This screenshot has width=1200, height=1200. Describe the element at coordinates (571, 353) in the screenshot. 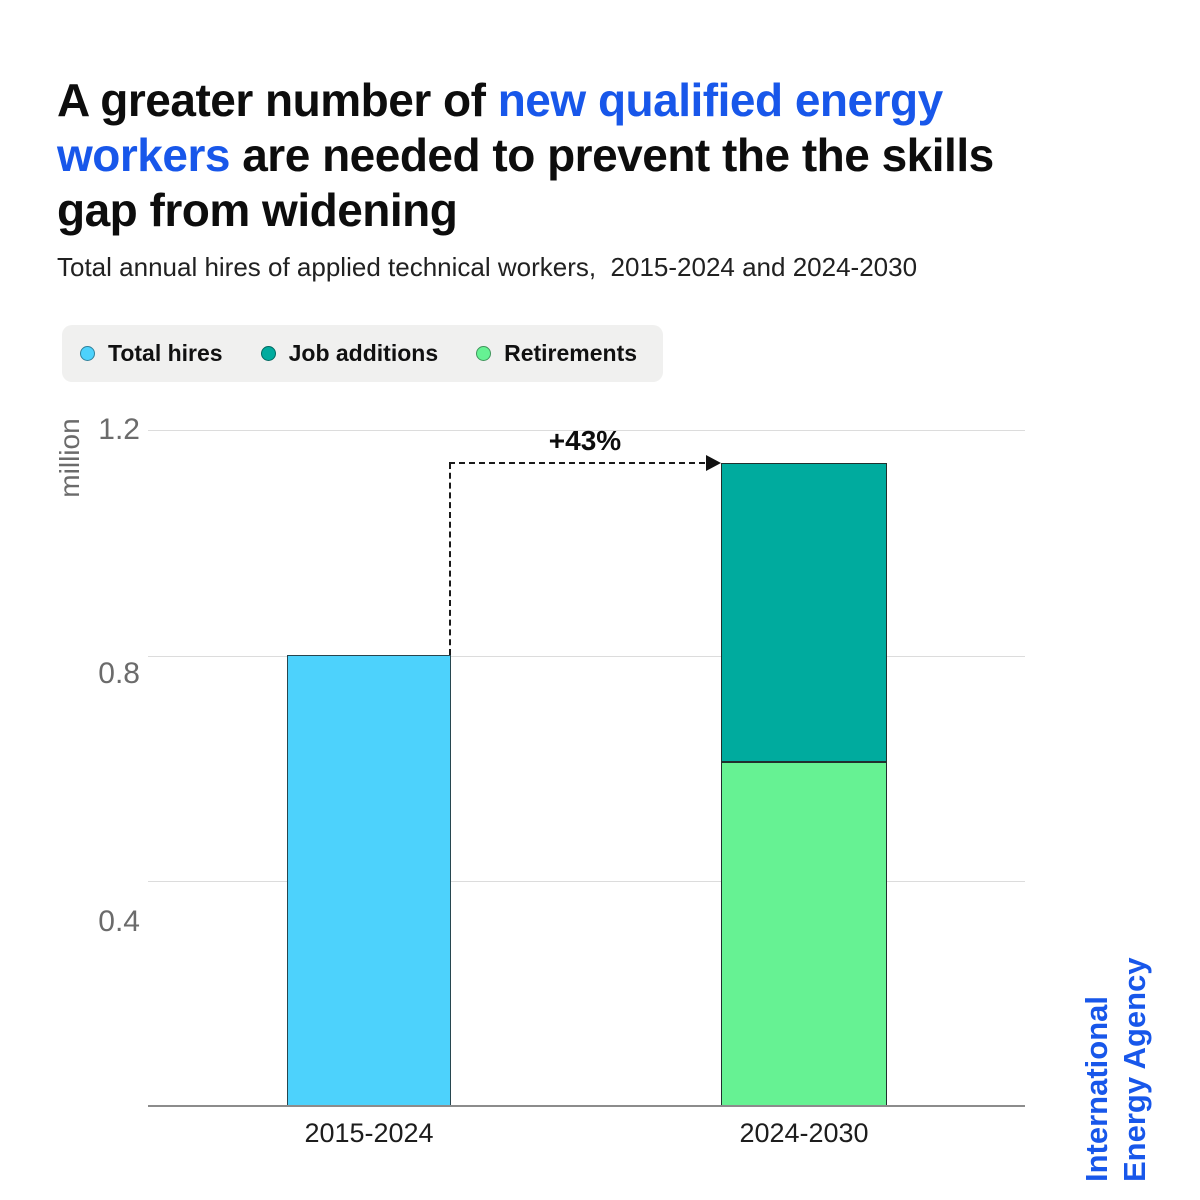

I see `legend-label-retirements: Retirements` at that location.